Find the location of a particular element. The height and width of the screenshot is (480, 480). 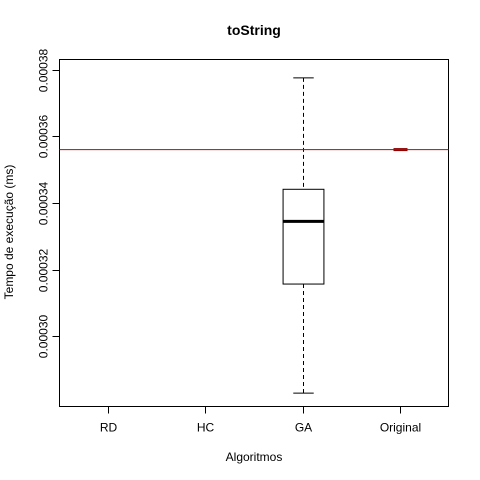

x-tick-label: HC is located at coordinates (206, 428).